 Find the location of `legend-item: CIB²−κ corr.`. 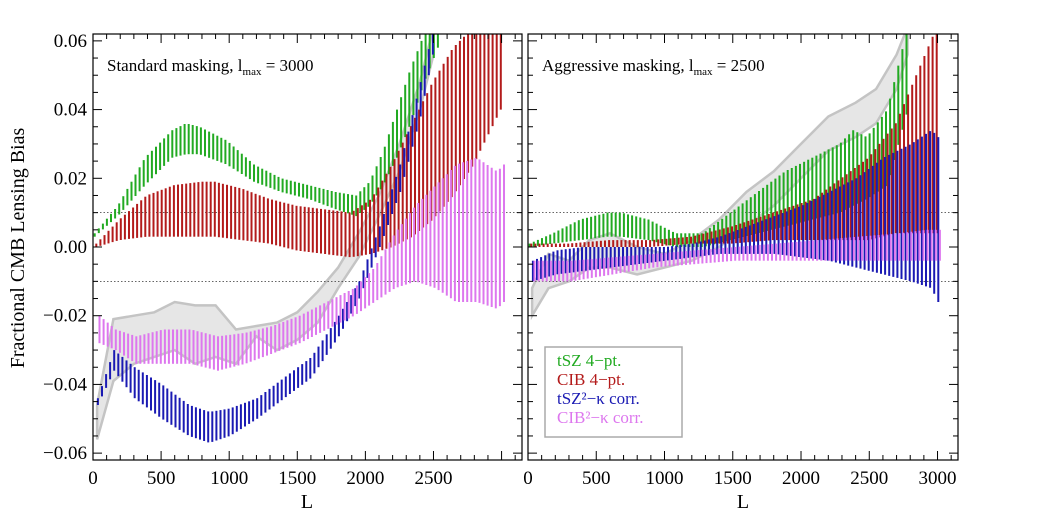

legend-item: CIB²−κ corr. is located at coordinates (600, 417).